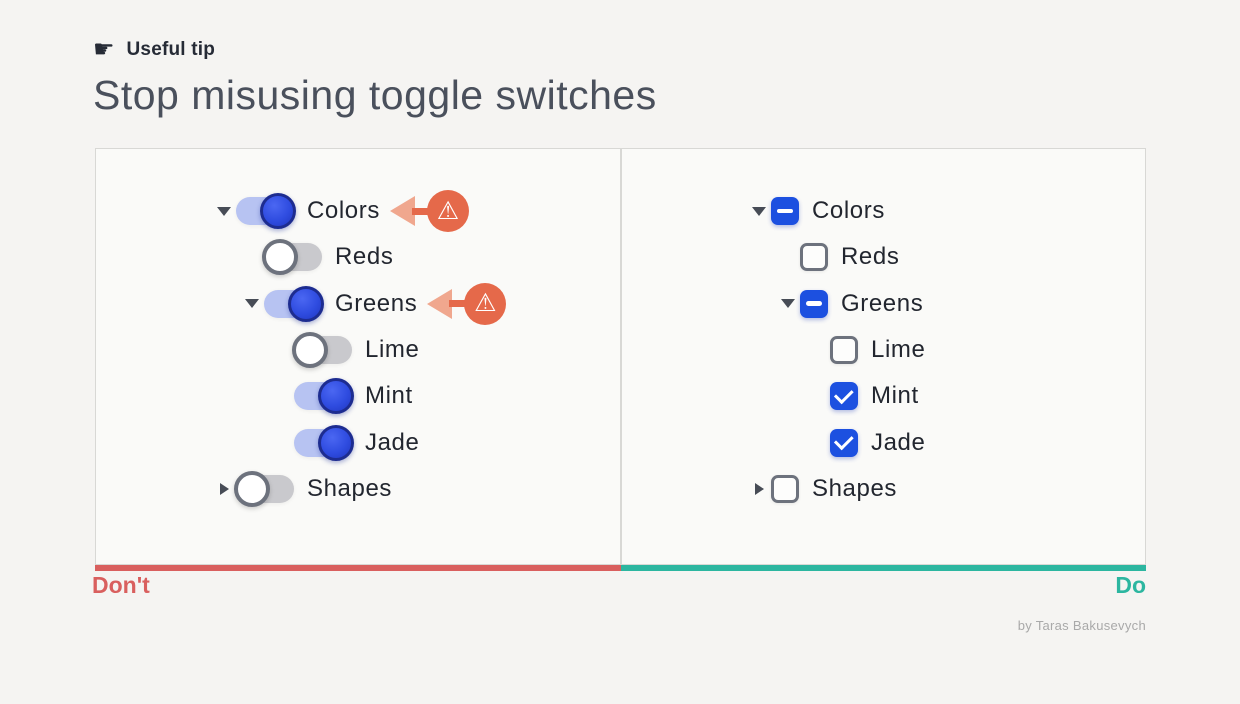 The image size is (1240, 704). I want to click on do-accent-bar, so click(883, 568).